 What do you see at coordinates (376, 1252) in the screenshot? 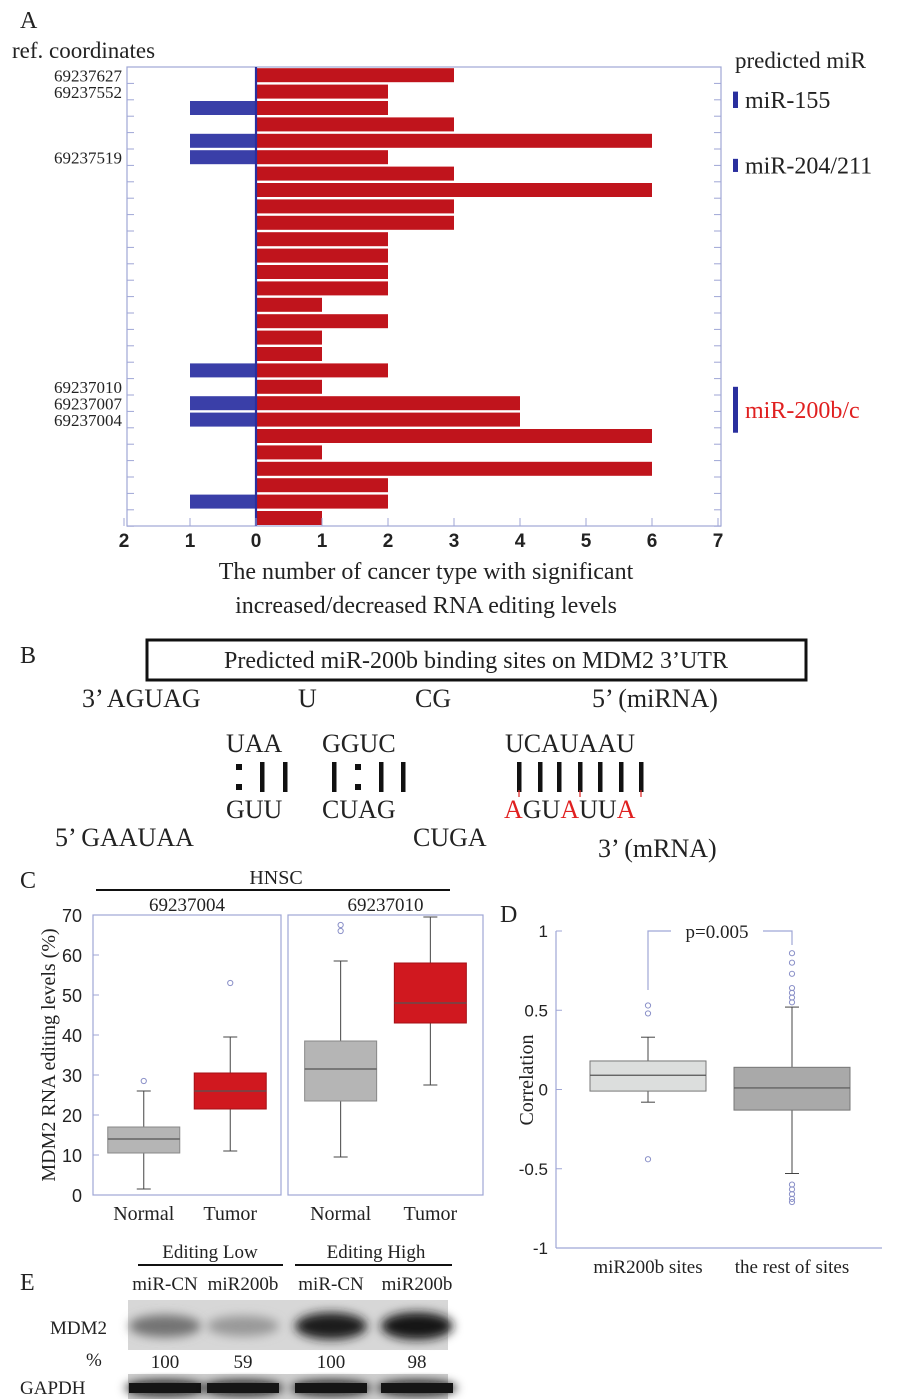
I see `group-label: Editing High` at bounding box center [376, 1252].